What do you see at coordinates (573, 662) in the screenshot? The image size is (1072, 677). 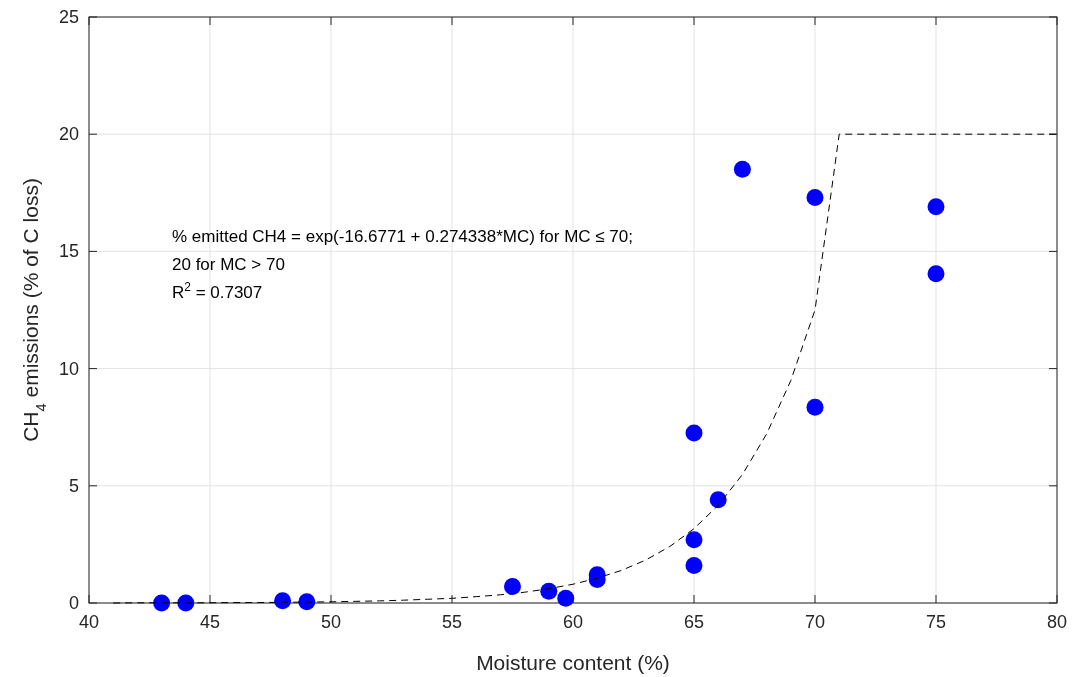 I see `x-axis-title: Moisture content (%)` at bounding box center [573, 662].